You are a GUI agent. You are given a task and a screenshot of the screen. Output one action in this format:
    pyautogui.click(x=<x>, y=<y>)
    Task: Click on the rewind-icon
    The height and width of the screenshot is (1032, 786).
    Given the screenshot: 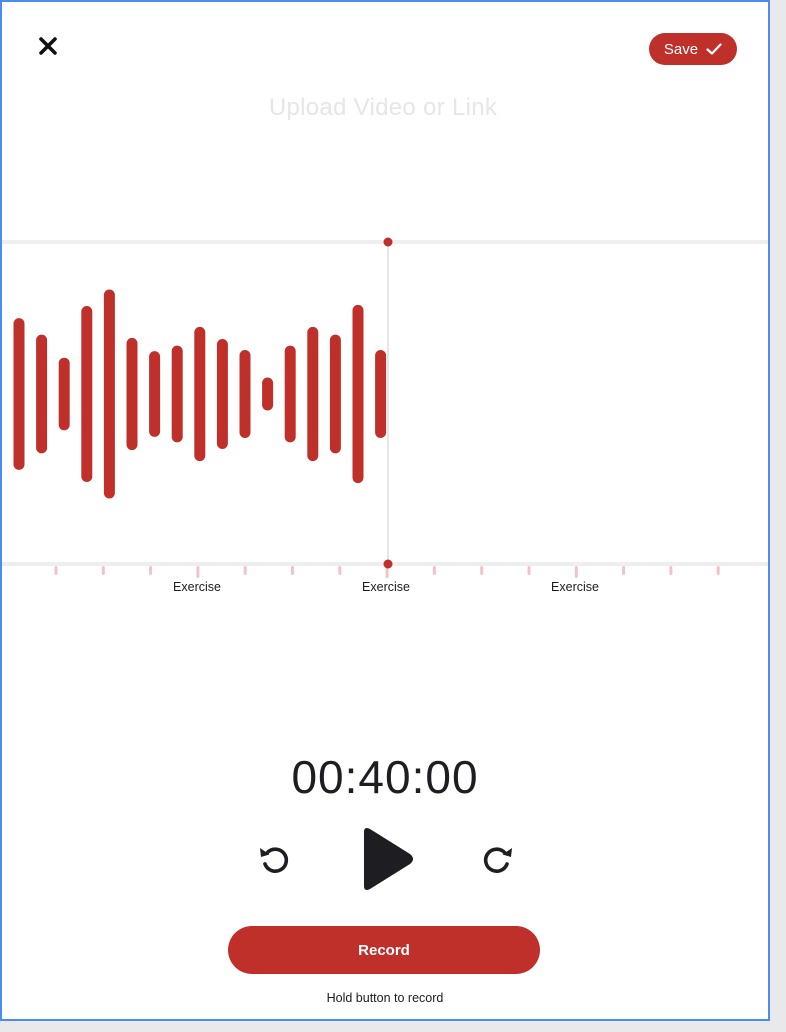 What is the action you would take?
    pyautogui.click(x=274, y=860)
    